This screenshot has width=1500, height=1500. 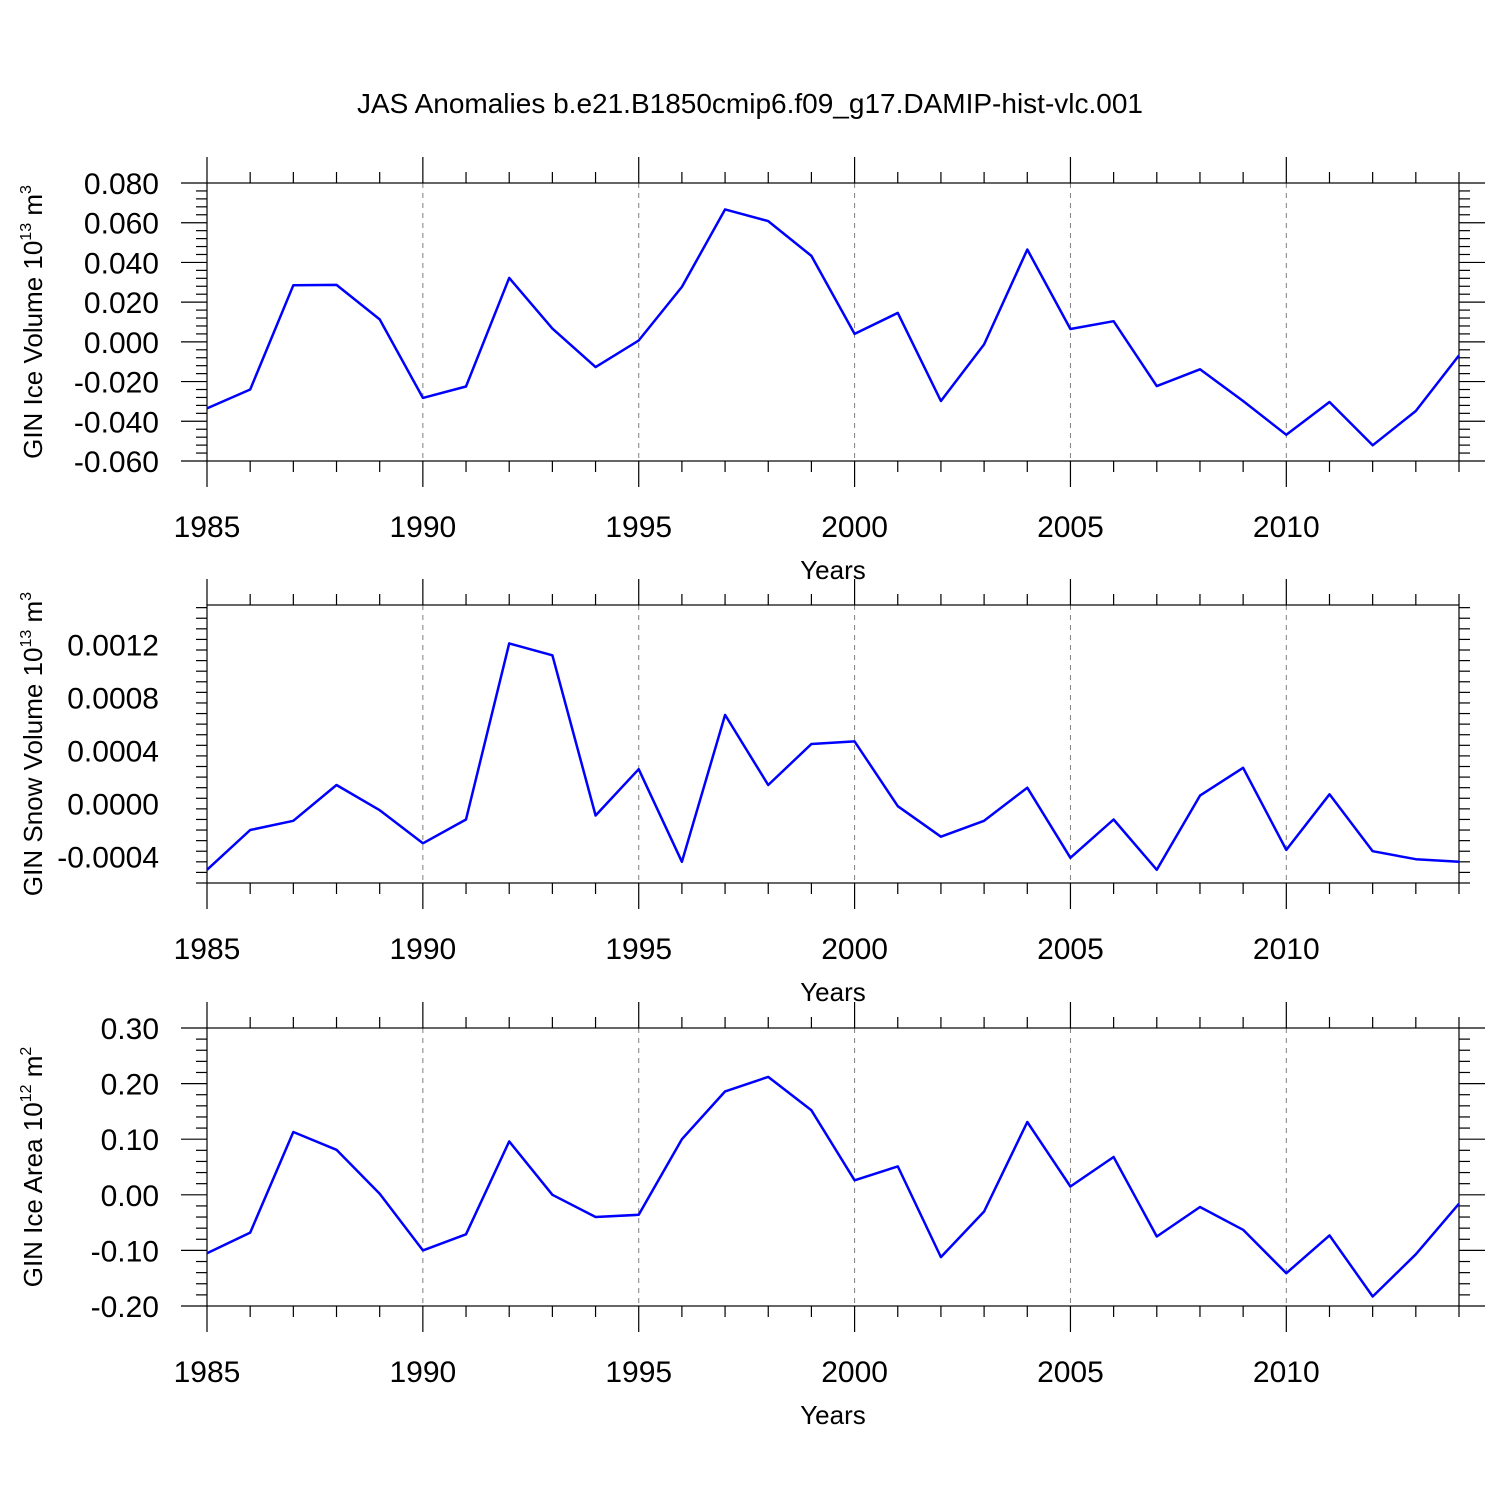 What do you see at coordinates (125, 1307) in the screenshot?
I see `y-tick-label: -0.20` at bounding box center [125, 1307].